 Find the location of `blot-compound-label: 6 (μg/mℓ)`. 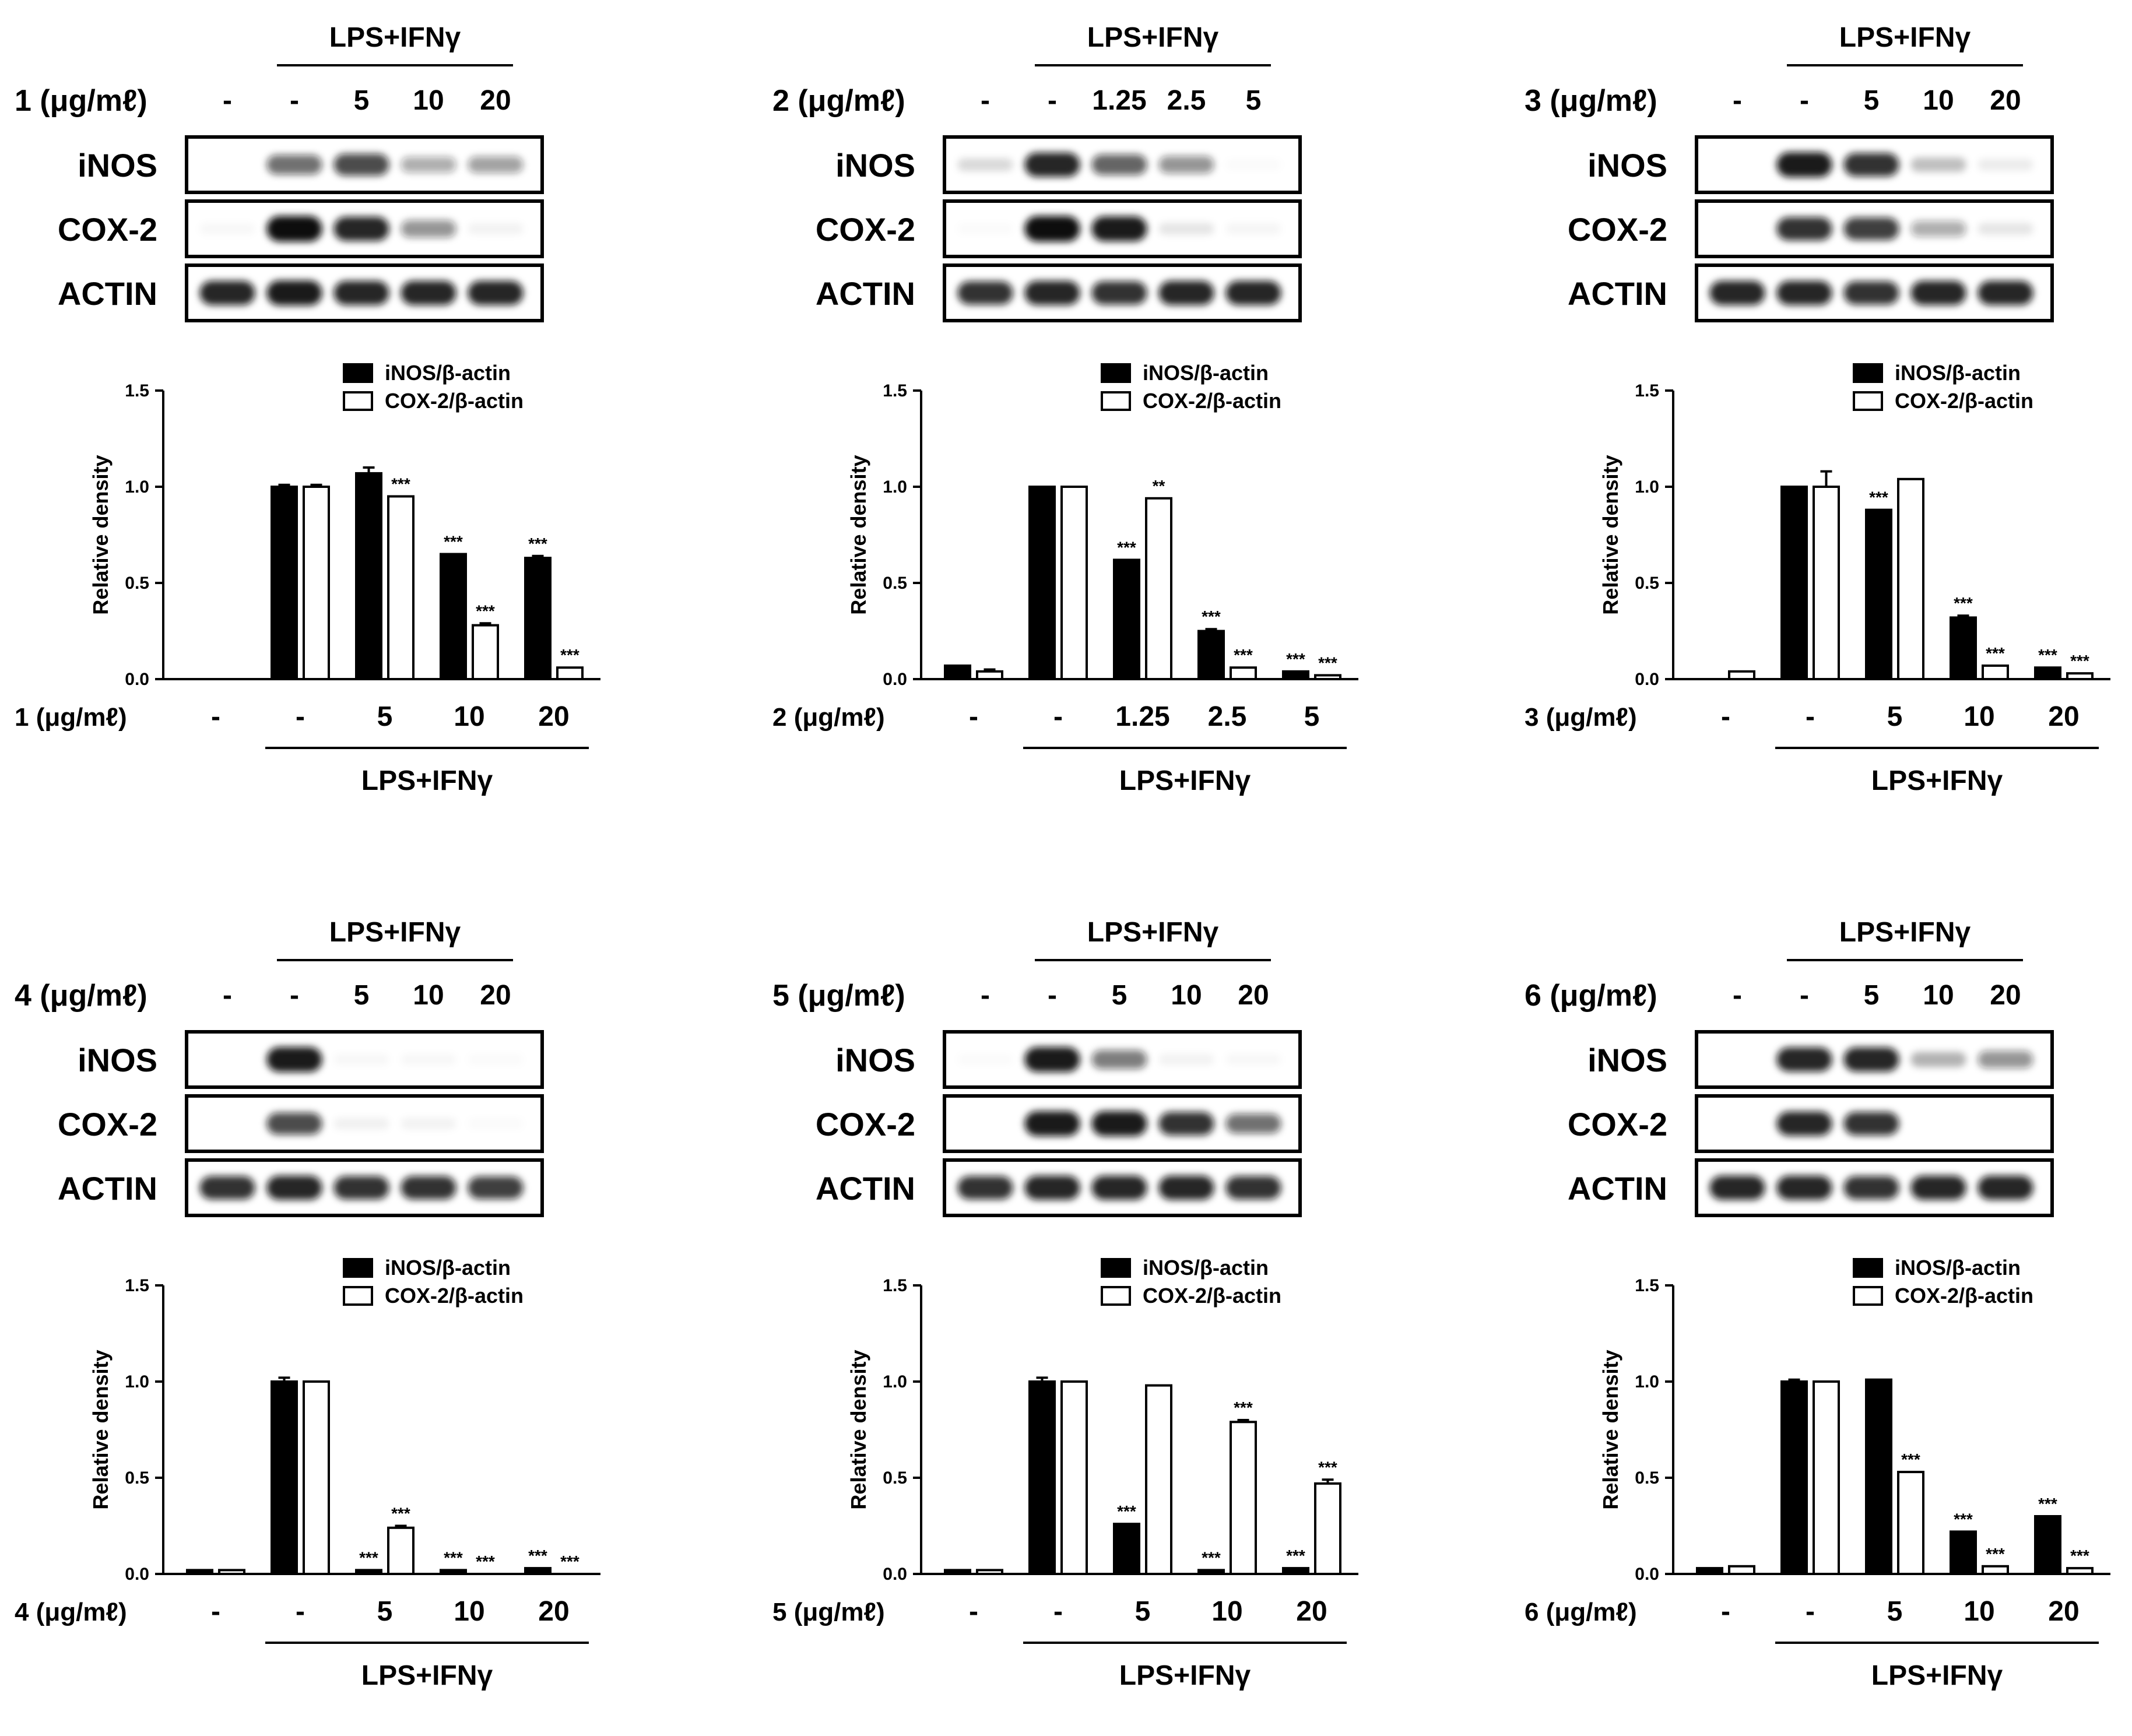

blot-compound-label: 6 (μg/mℓ) is located at coordinates (1591, 996).